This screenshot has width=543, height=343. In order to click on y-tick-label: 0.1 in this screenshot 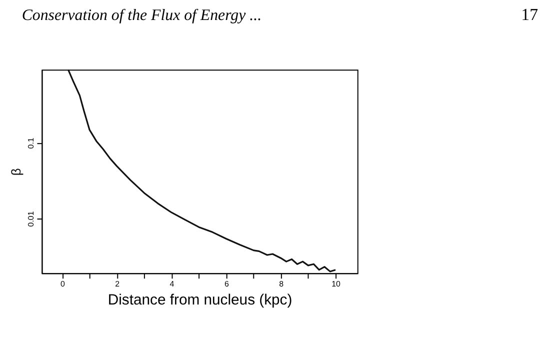, I will do `click(31, 143)`.